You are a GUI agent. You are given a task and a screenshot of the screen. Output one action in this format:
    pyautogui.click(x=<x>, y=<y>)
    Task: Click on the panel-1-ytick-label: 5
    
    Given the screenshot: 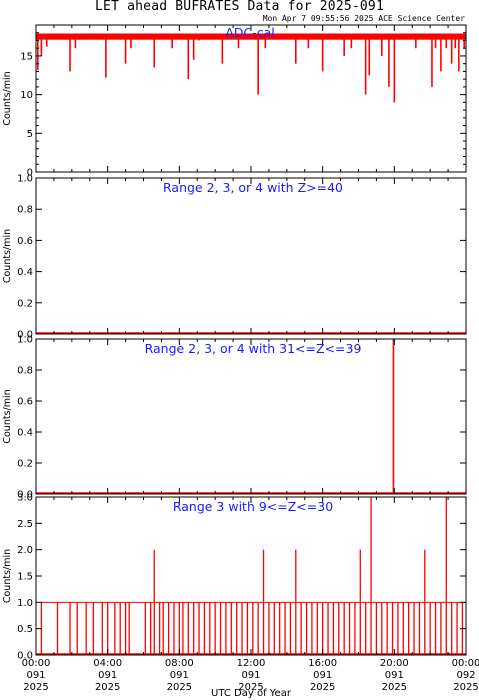 What is the action you would take?
    pyautogui.click(x=30, y=134)
    